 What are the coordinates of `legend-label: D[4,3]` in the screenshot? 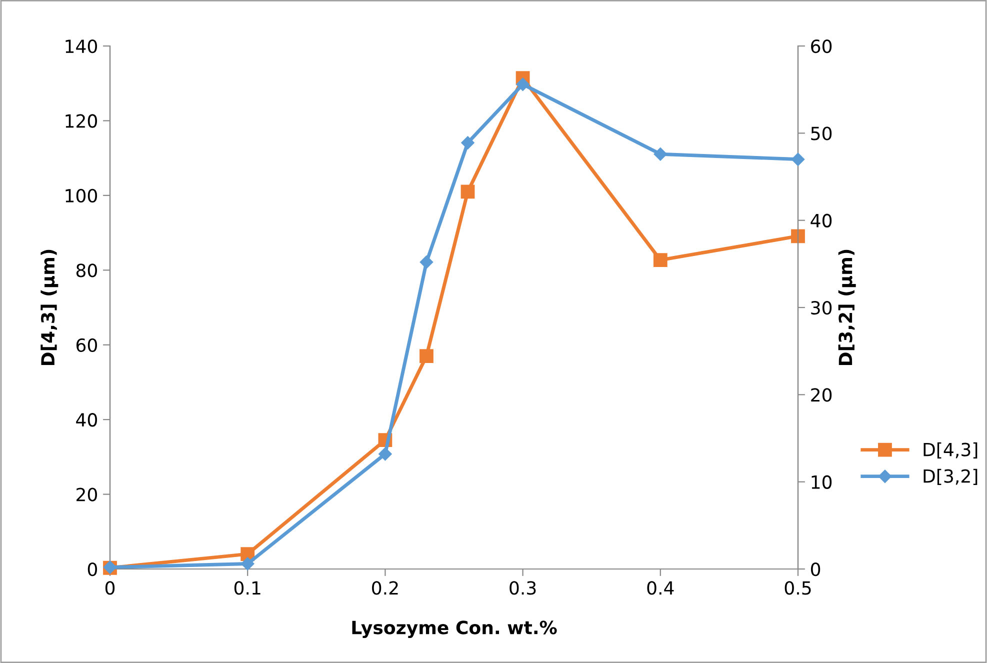 It's located at (951, 450).